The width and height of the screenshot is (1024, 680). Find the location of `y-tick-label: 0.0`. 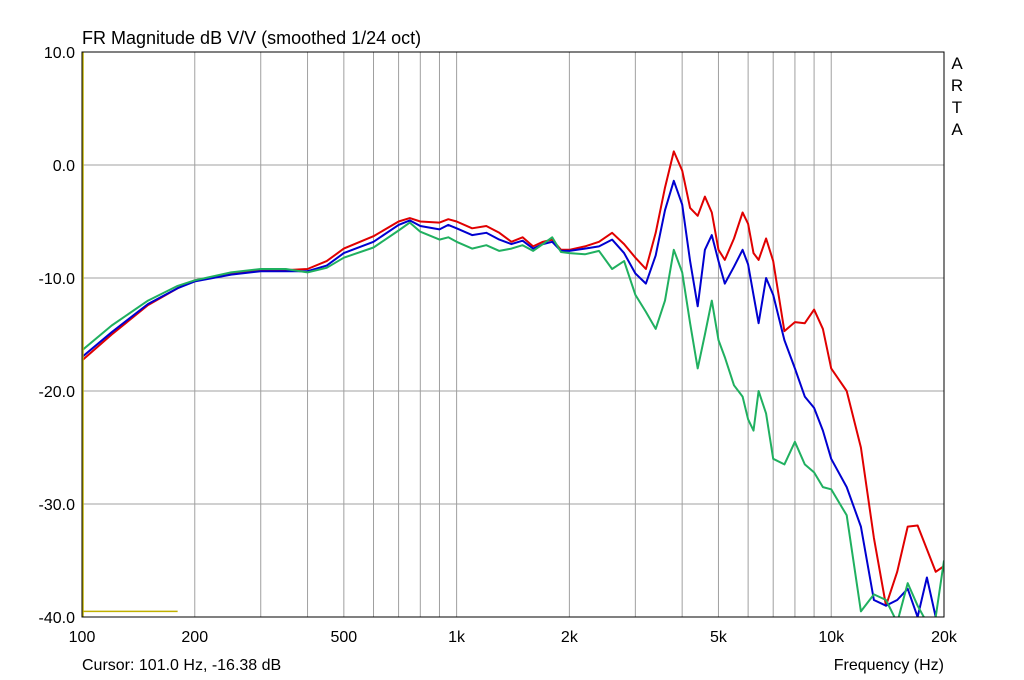

y-tick-label: 0.0 is located at coordinates (64, 166).